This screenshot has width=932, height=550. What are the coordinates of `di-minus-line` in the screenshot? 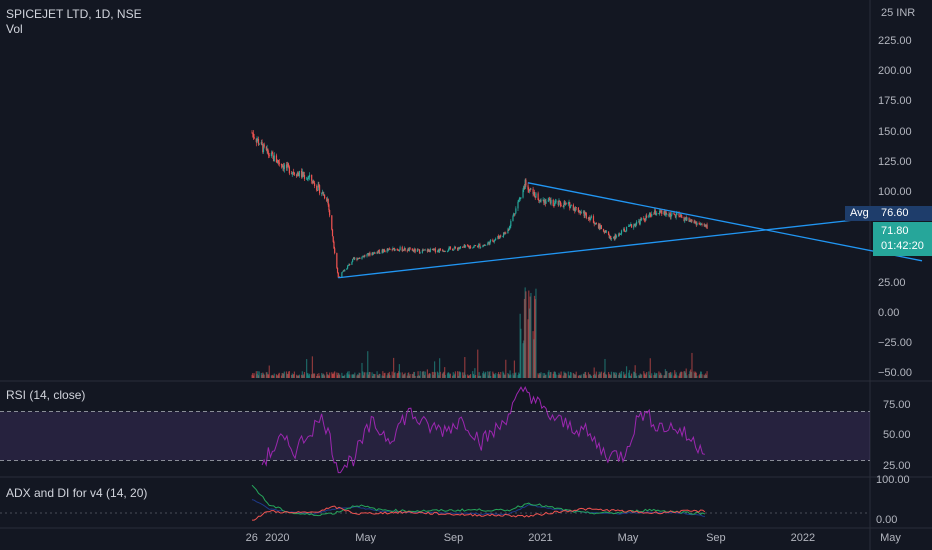 It's located at (479, 513).